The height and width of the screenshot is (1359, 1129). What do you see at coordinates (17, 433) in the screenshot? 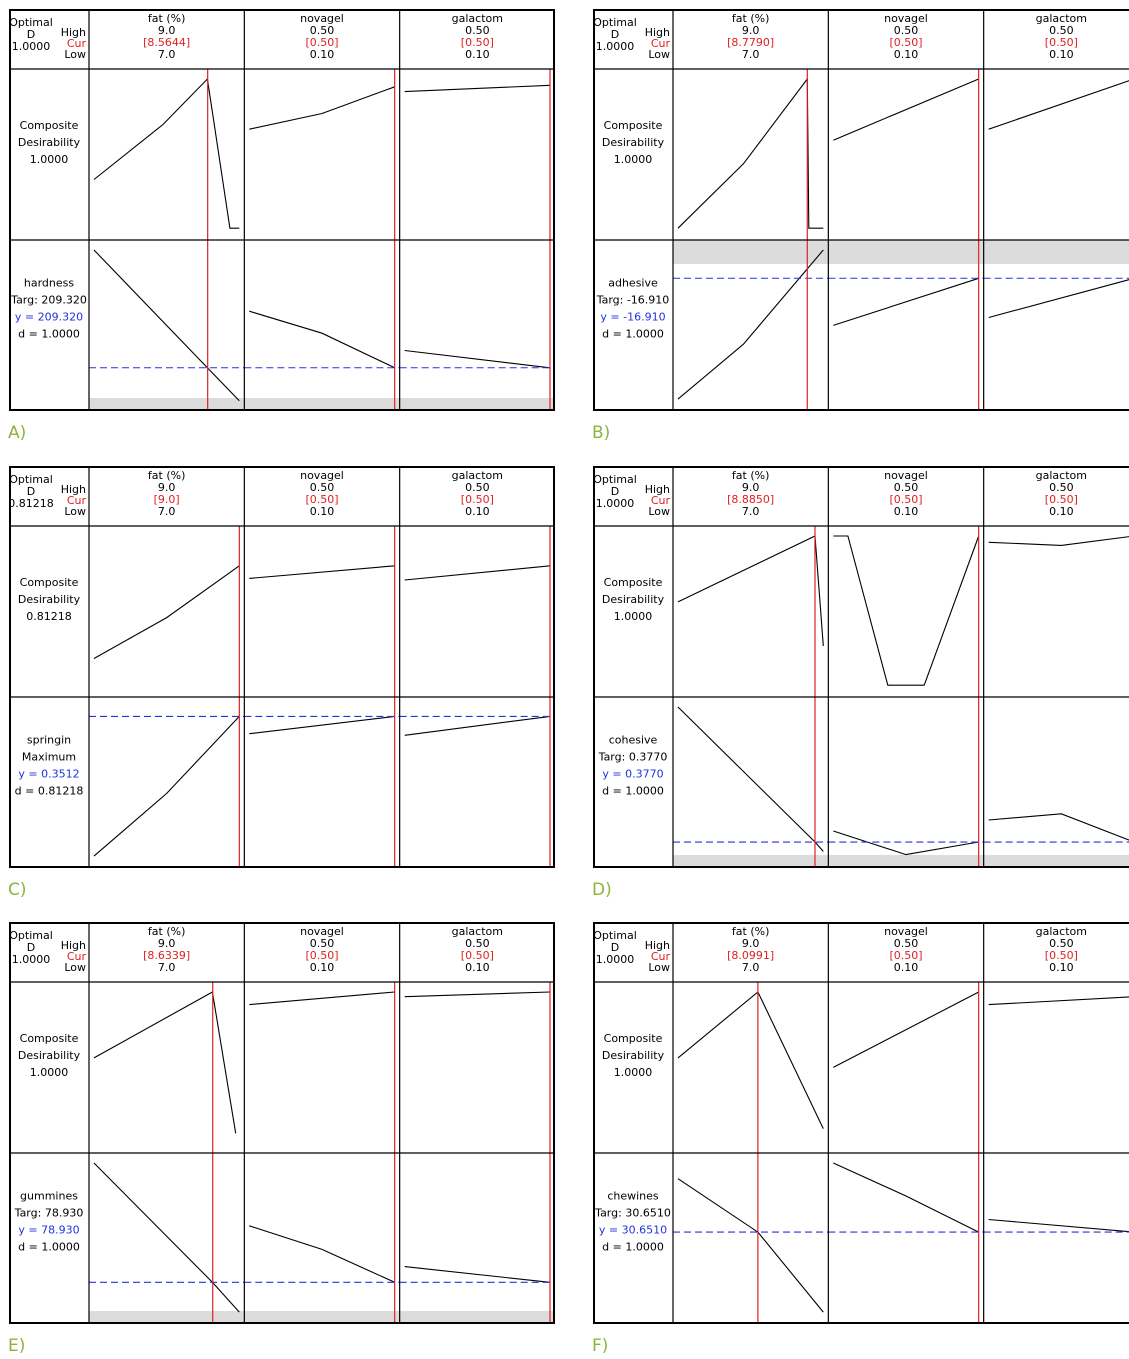
I see `panel-letter: A)` at bounding box center [17, 433].